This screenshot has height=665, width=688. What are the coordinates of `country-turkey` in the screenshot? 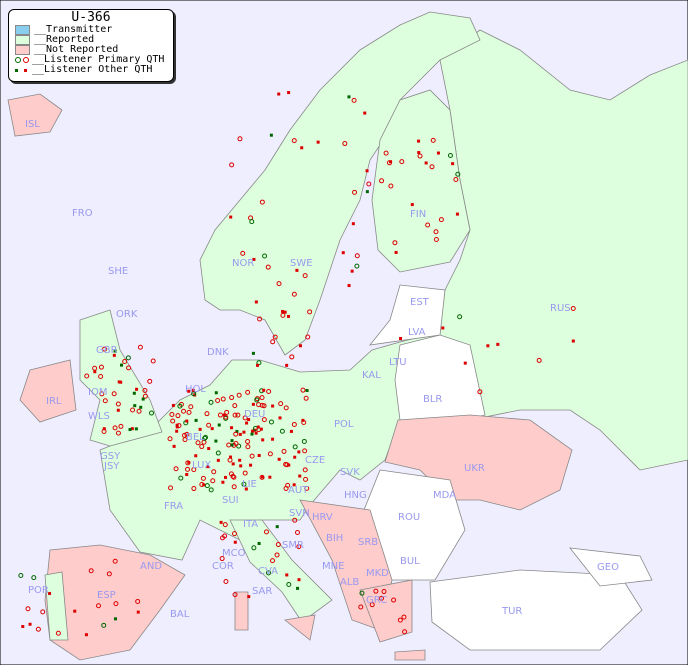 It's located at (536, 610).